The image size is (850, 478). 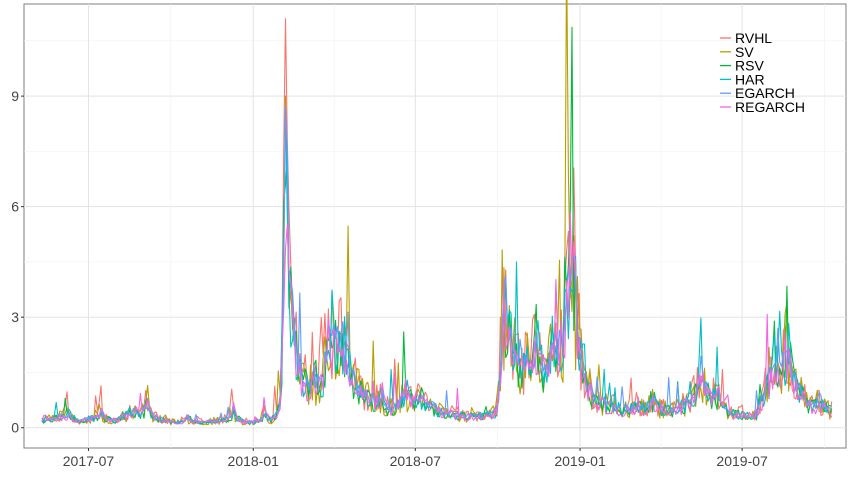 I want to click on y-tick-label: 0, so click(x=15, y=428).